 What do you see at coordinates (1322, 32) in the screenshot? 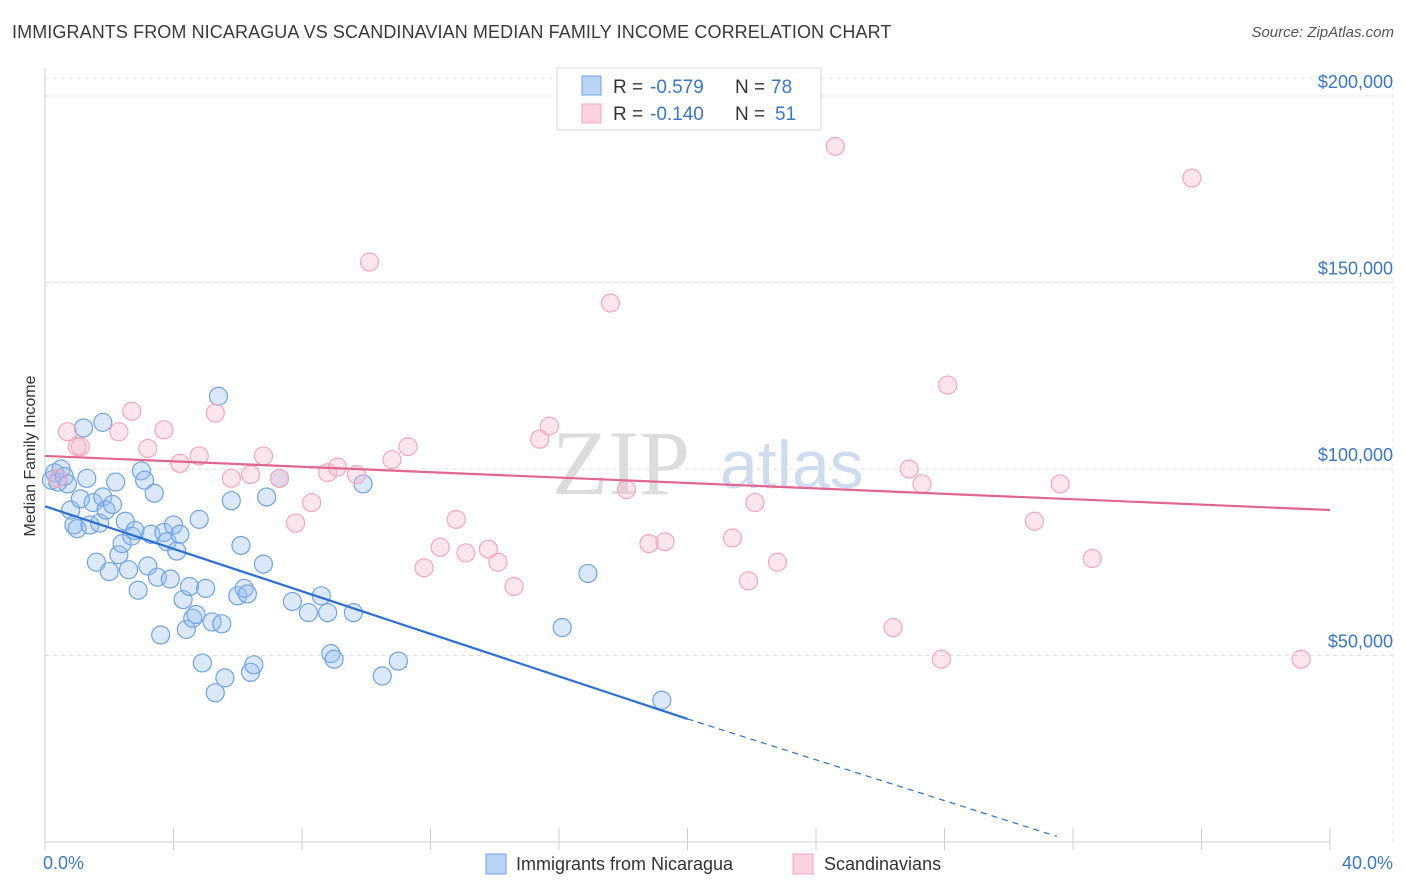
I see `source-label: Source: ZipAtlas.com` at bounding box center [1322, 32].